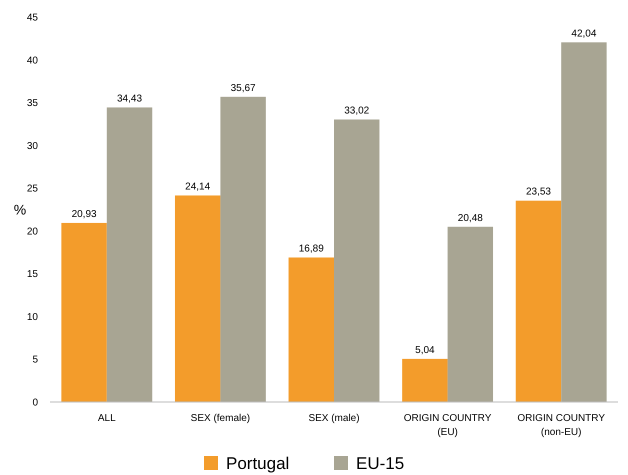 Image resolution: width=628 pixels, height=475 pixels. I want to click on y-tick-label: 5, so click(35, 360).